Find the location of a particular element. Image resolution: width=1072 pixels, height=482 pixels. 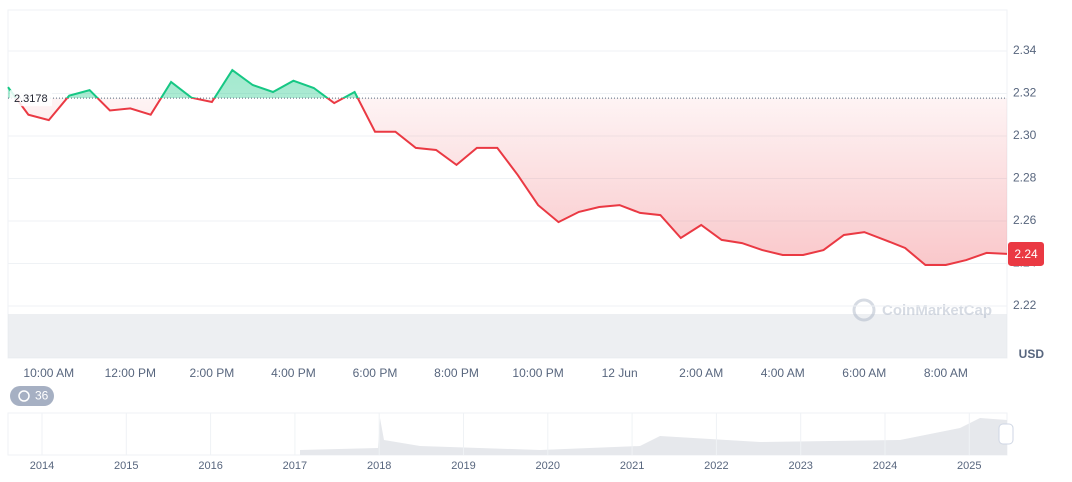

navigator-year: 2019 is located at coordinates (463, 466).